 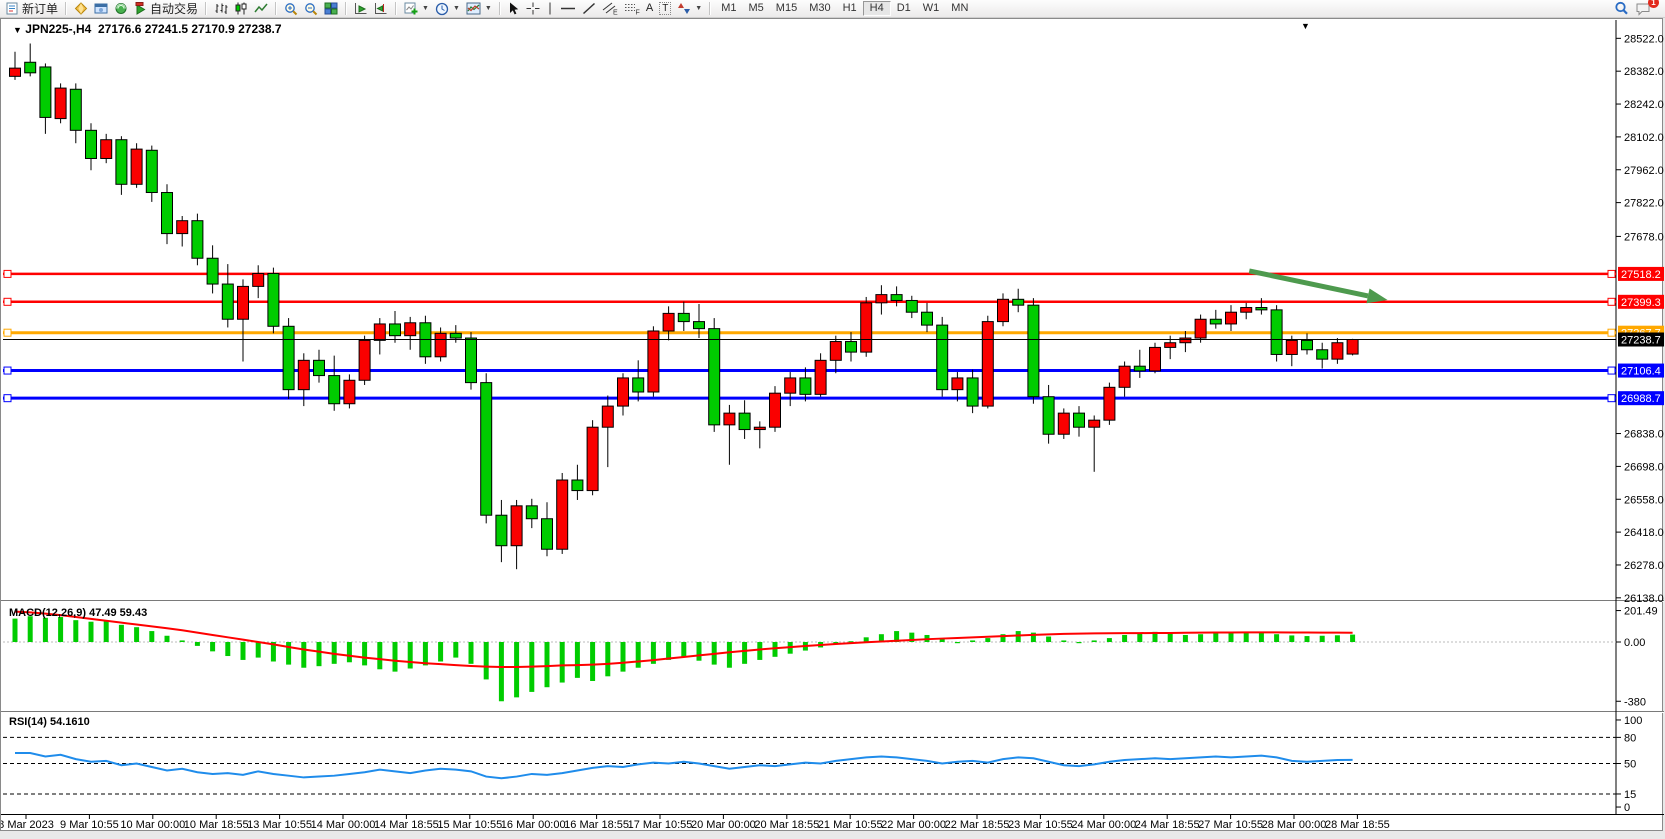 I want to click on rsi-indicator-label: RSI(14) 54.1610, so click(x=49, y=722).